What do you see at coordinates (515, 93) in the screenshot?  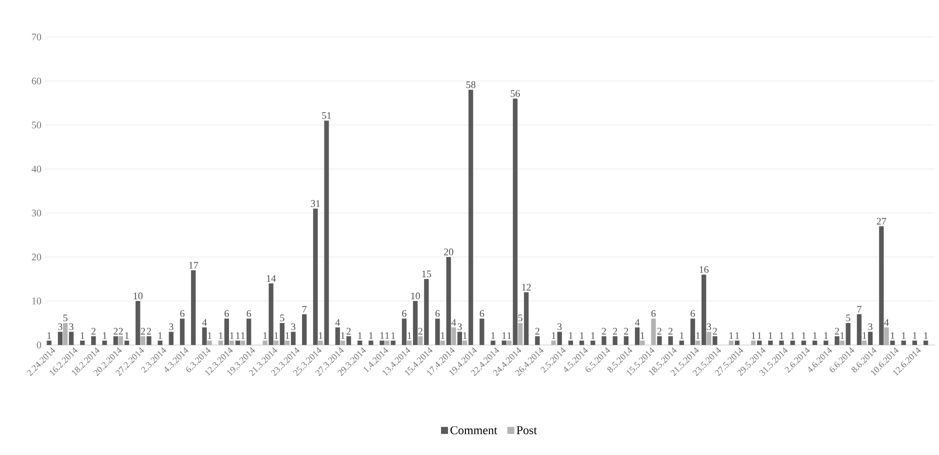 I see `data-label: 56` at bounding box center [515, 93].